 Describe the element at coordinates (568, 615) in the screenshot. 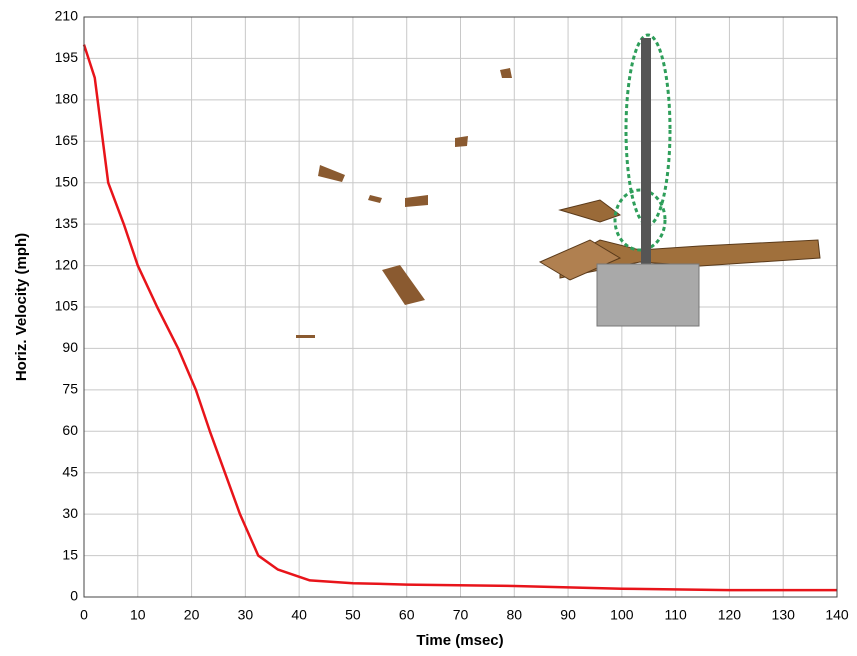

I see `x-tick-label: 90` at that location.